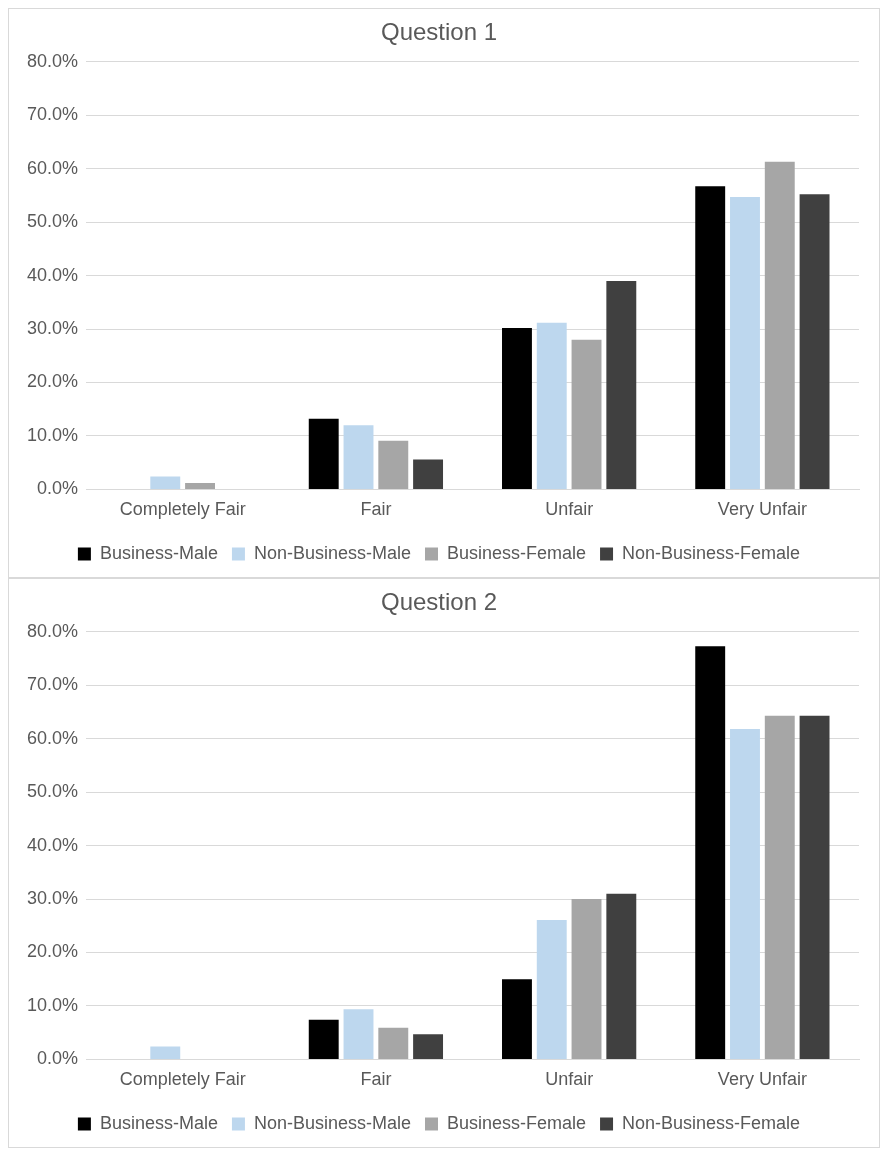 This screenshot has height=1152, width=881. Describe the element at coordinates (439, 602) in the screenshot. I see `chart-title: Question 2` at that location.